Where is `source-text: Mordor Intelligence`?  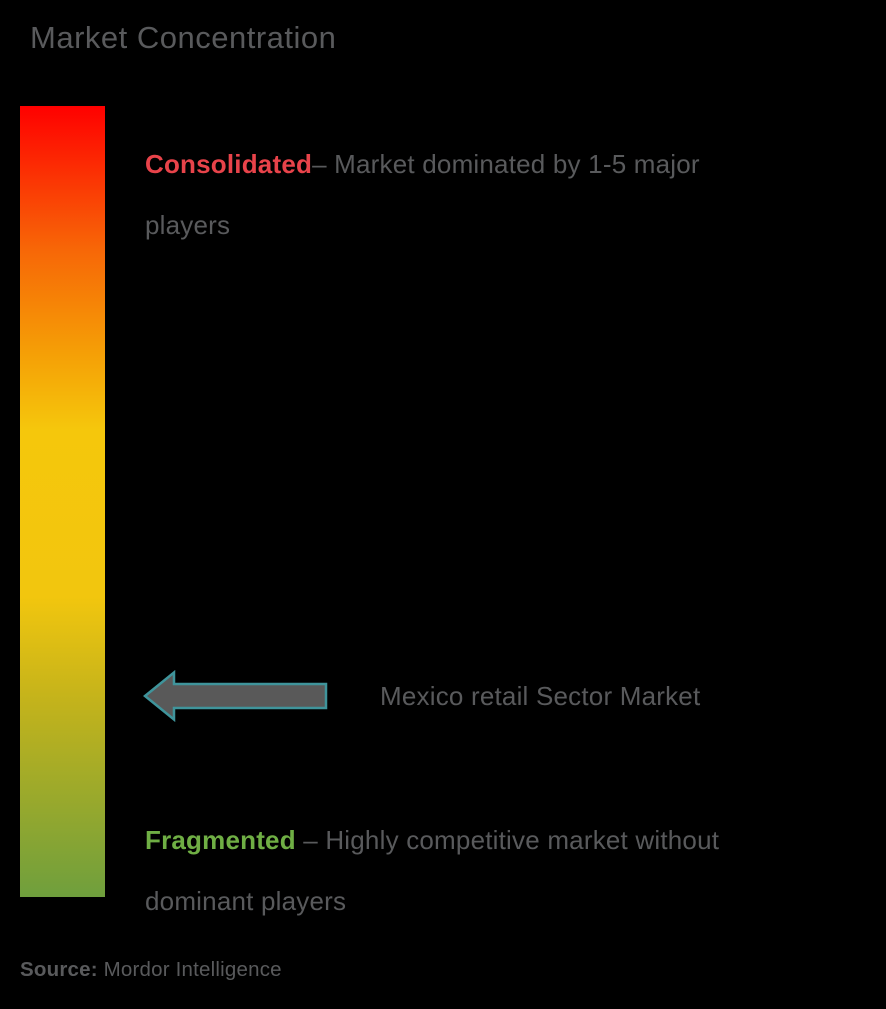 source-text: Mordor Intelligence is located at coordinates (189, 969).